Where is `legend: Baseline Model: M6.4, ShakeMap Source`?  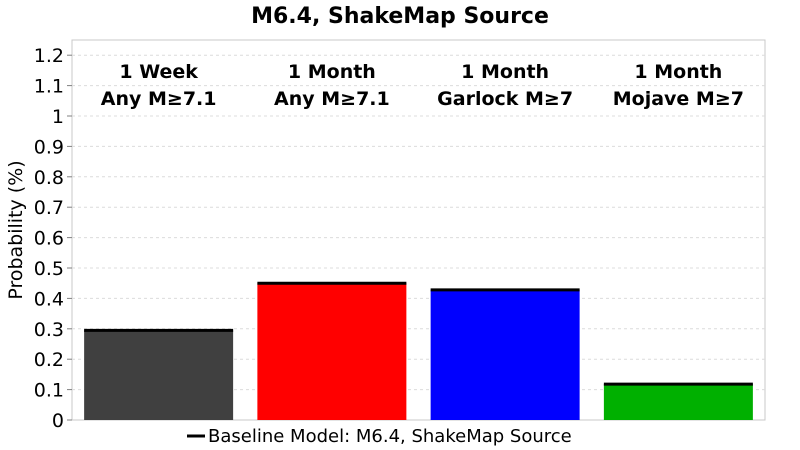 legend: Baseline Model: M6.4, ShakeMap Source is located at coordinates (379, 436).